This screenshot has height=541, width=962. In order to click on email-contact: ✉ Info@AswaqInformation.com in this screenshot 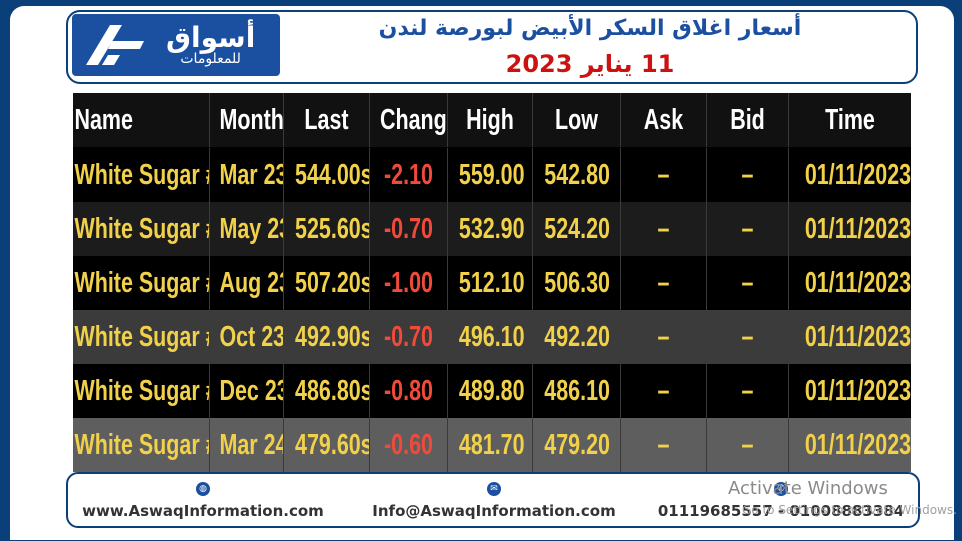, I will do `click(494, 501)`.